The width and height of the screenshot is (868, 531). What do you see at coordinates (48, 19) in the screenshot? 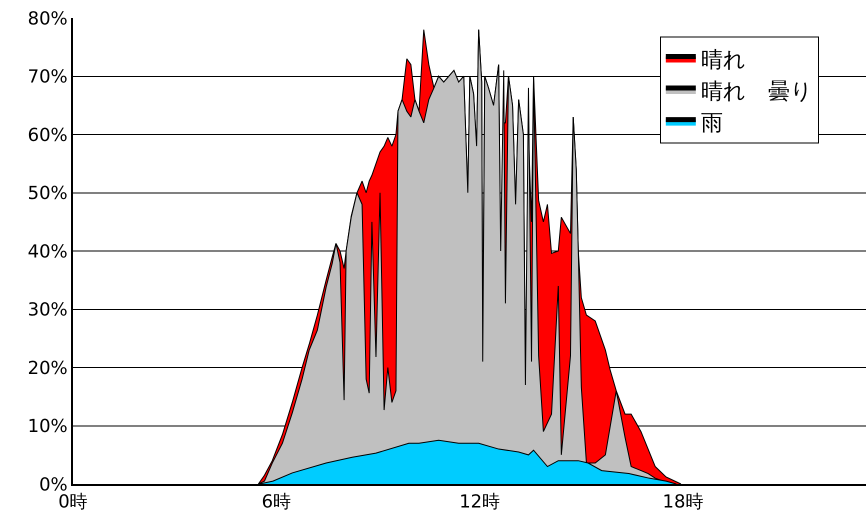
I see `y-tick-label: 80%` at bounding box center [48, 19].